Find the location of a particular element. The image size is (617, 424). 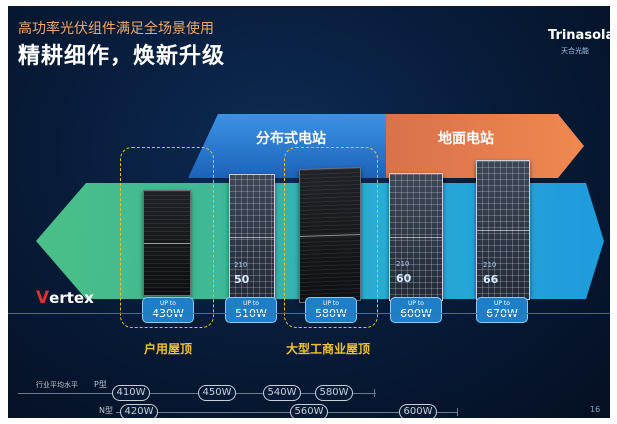

slide-title: 精耕细作，焕新升级 is located at coordinates (122, 56).